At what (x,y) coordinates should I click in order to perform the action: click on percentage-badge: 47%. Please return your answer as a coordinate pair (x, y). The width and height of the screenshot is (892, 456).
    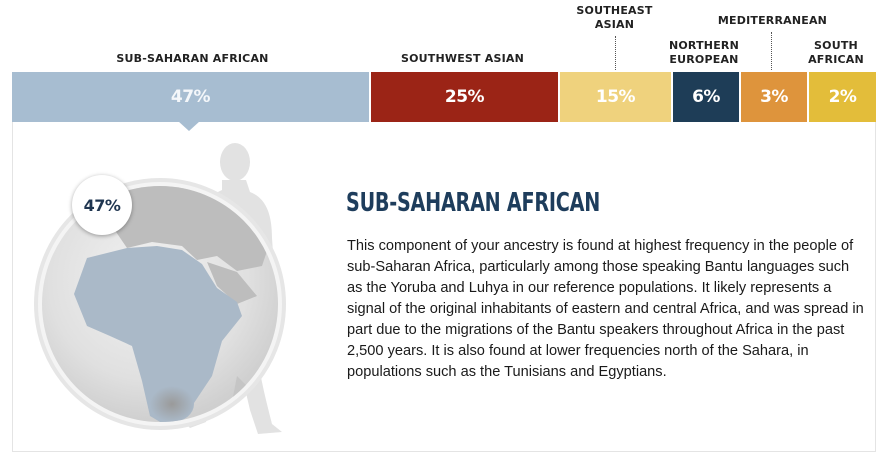
    Looking at the image, I should click on (102, 205).